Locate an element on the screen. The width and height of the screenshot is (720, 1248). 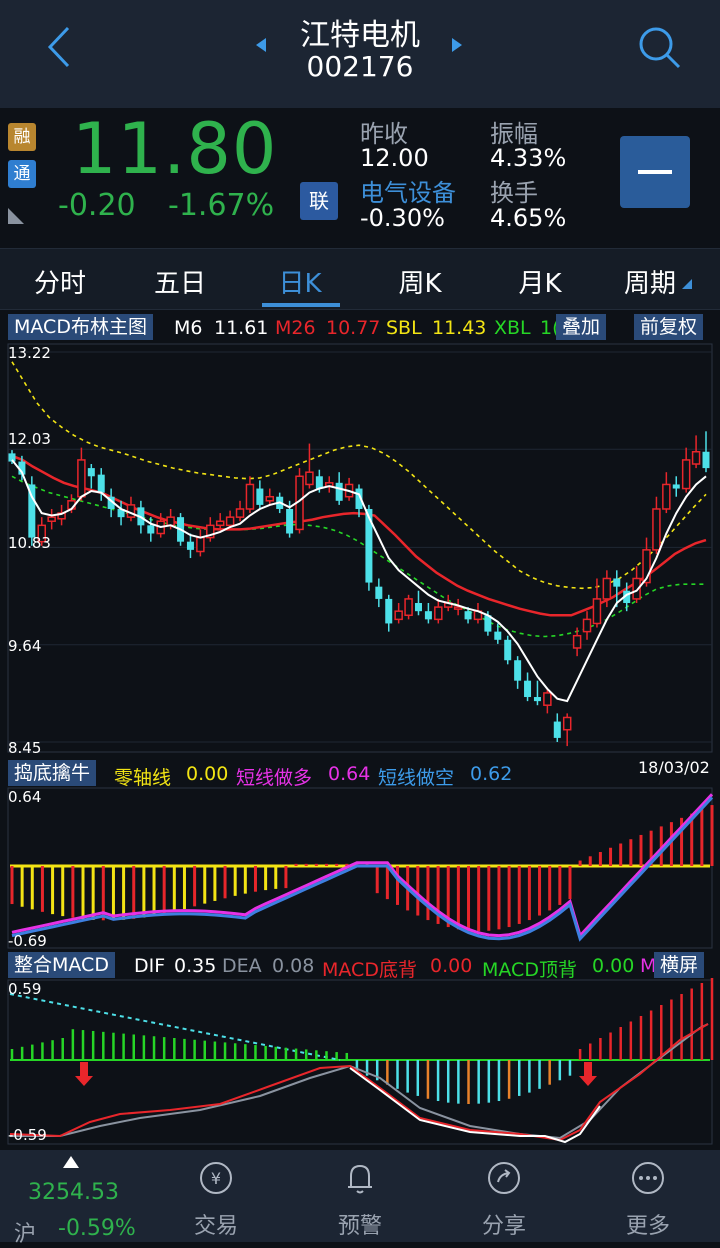
tab-daily-k: 日K is located at coordinates (300, 284).